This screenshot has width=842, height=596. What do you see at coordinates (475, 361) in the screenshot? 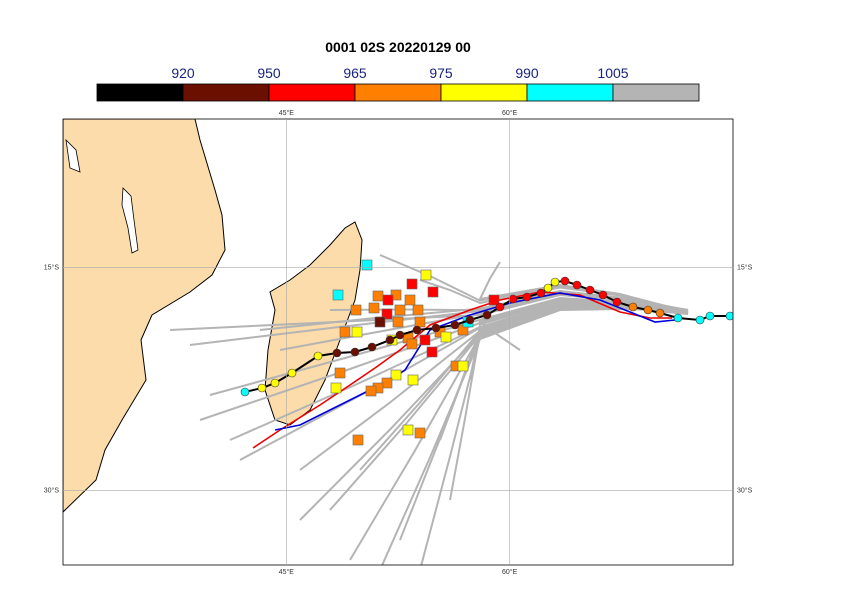
I see `track-blue` at bounding box center [475, 361].